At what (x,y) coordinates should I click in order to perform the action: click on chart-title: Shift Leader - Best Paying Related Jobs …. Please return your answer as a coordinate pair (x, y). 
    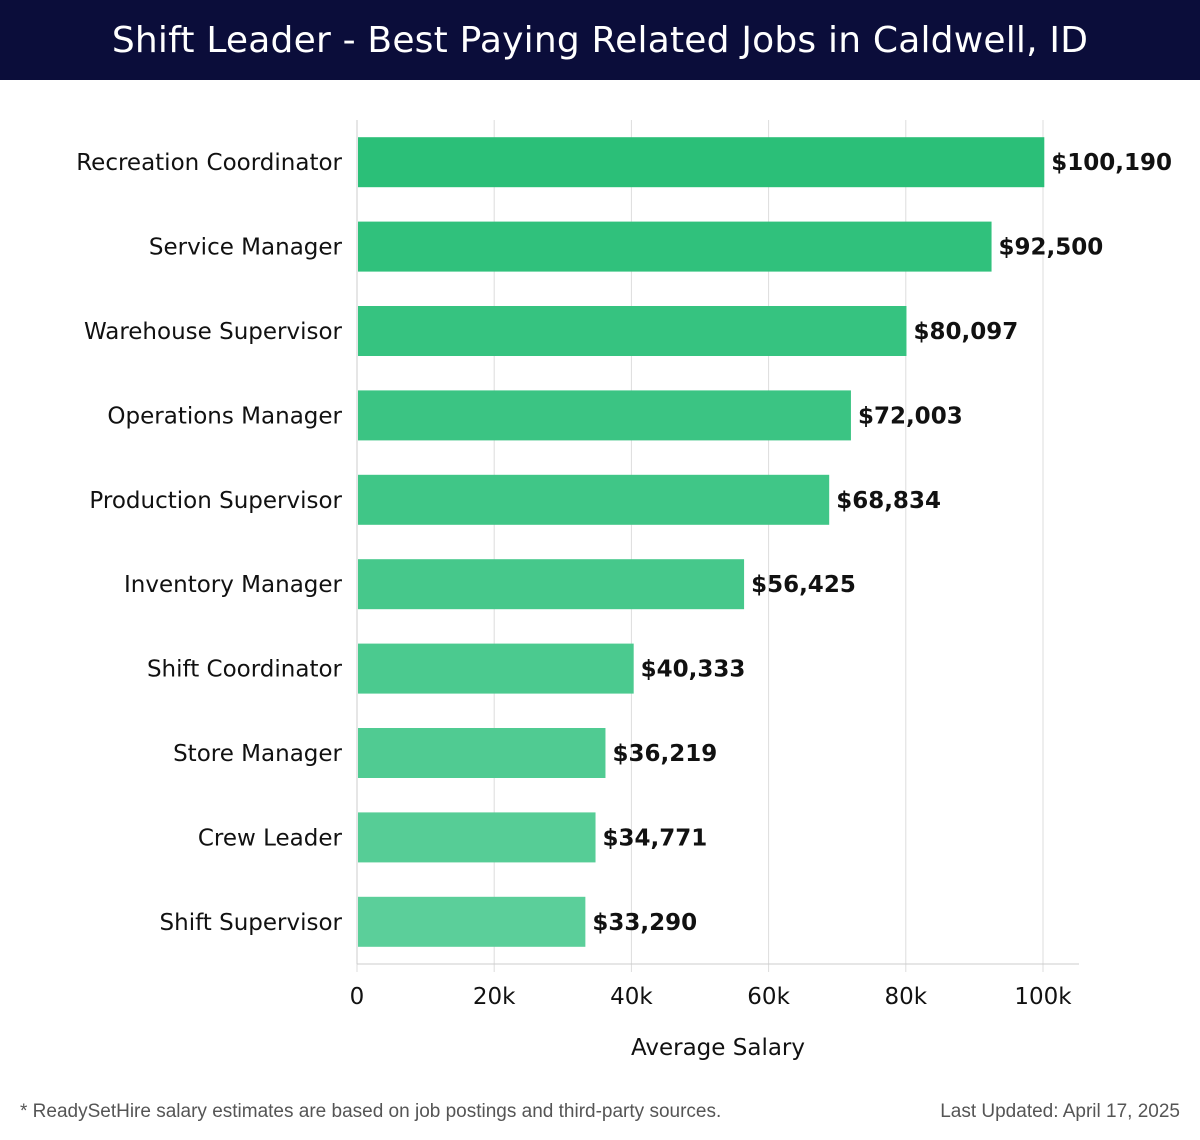
    Looking at the image, I should click on (600, 40).